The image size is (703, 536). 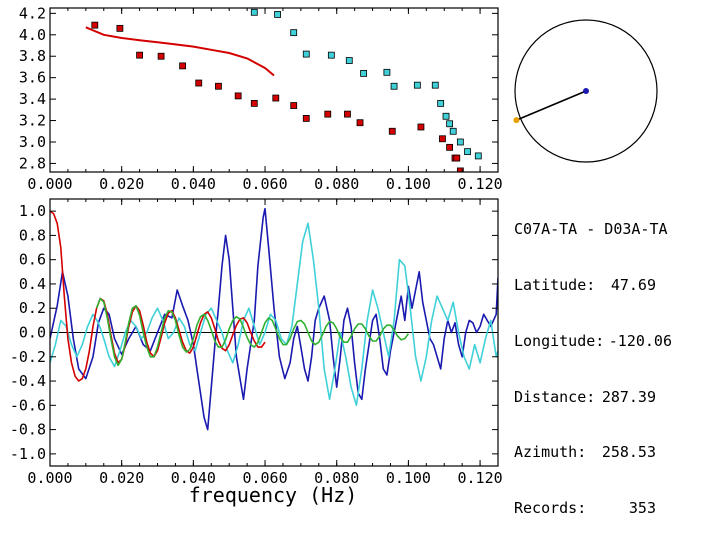 What do you see at coordinates (32, 13) in the screenshot?
I see `y-tick-label: 4.2` at bounding box center [32, 13].